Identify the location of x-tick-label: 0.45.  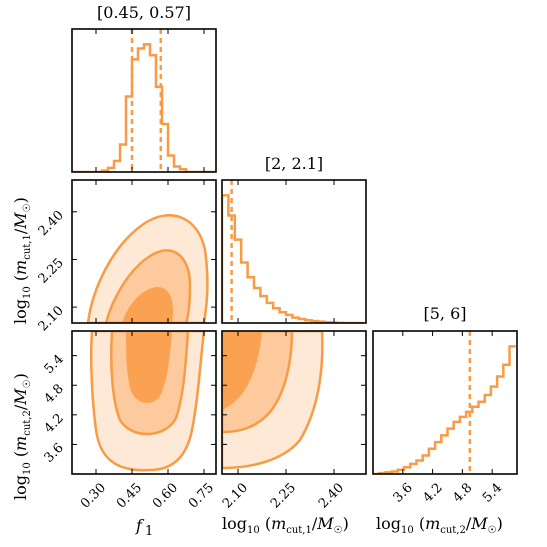
(129, 495).